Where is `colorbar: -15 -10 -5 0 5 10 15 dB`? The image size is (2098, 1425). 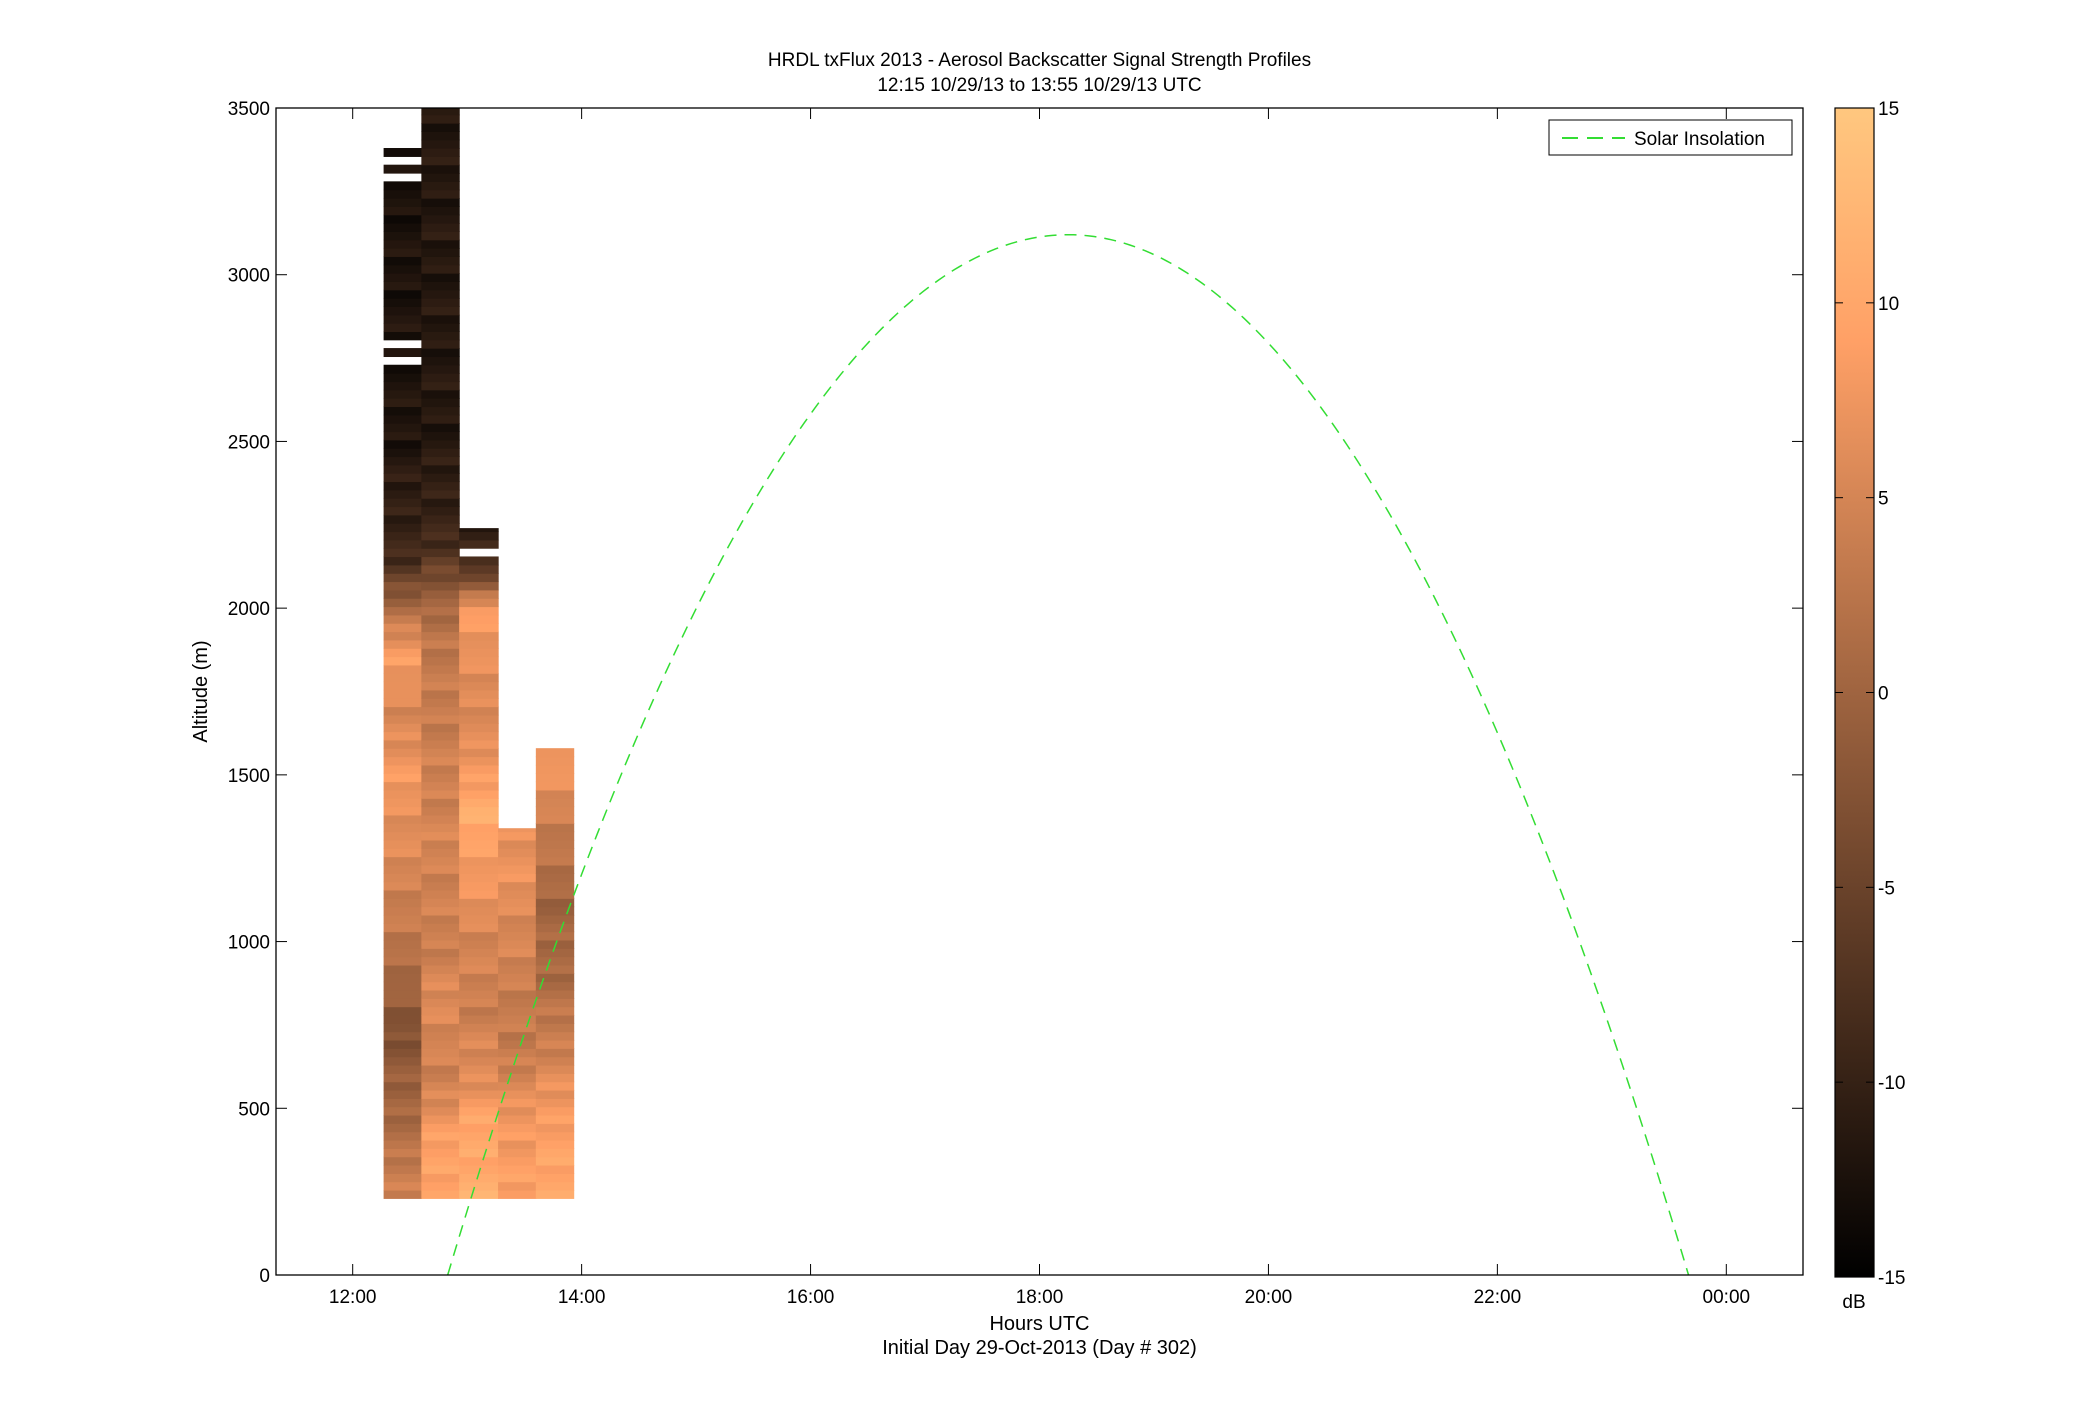 colorbar: -15 -10 -5 0 5 10 15 dB is located at coordinates (1869, 706).